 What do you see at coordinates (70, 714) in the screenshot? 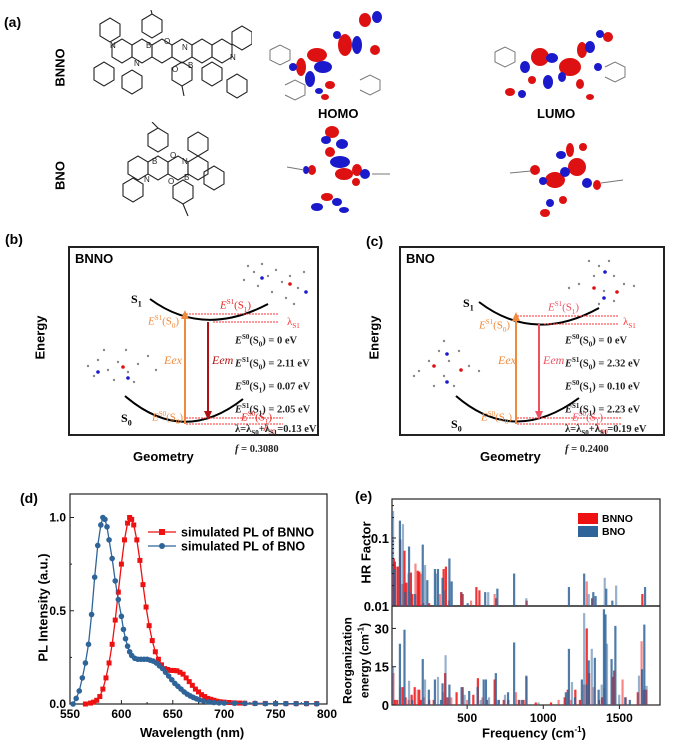
I see `x-tick-label: 550` at bounding box center [70, 714].